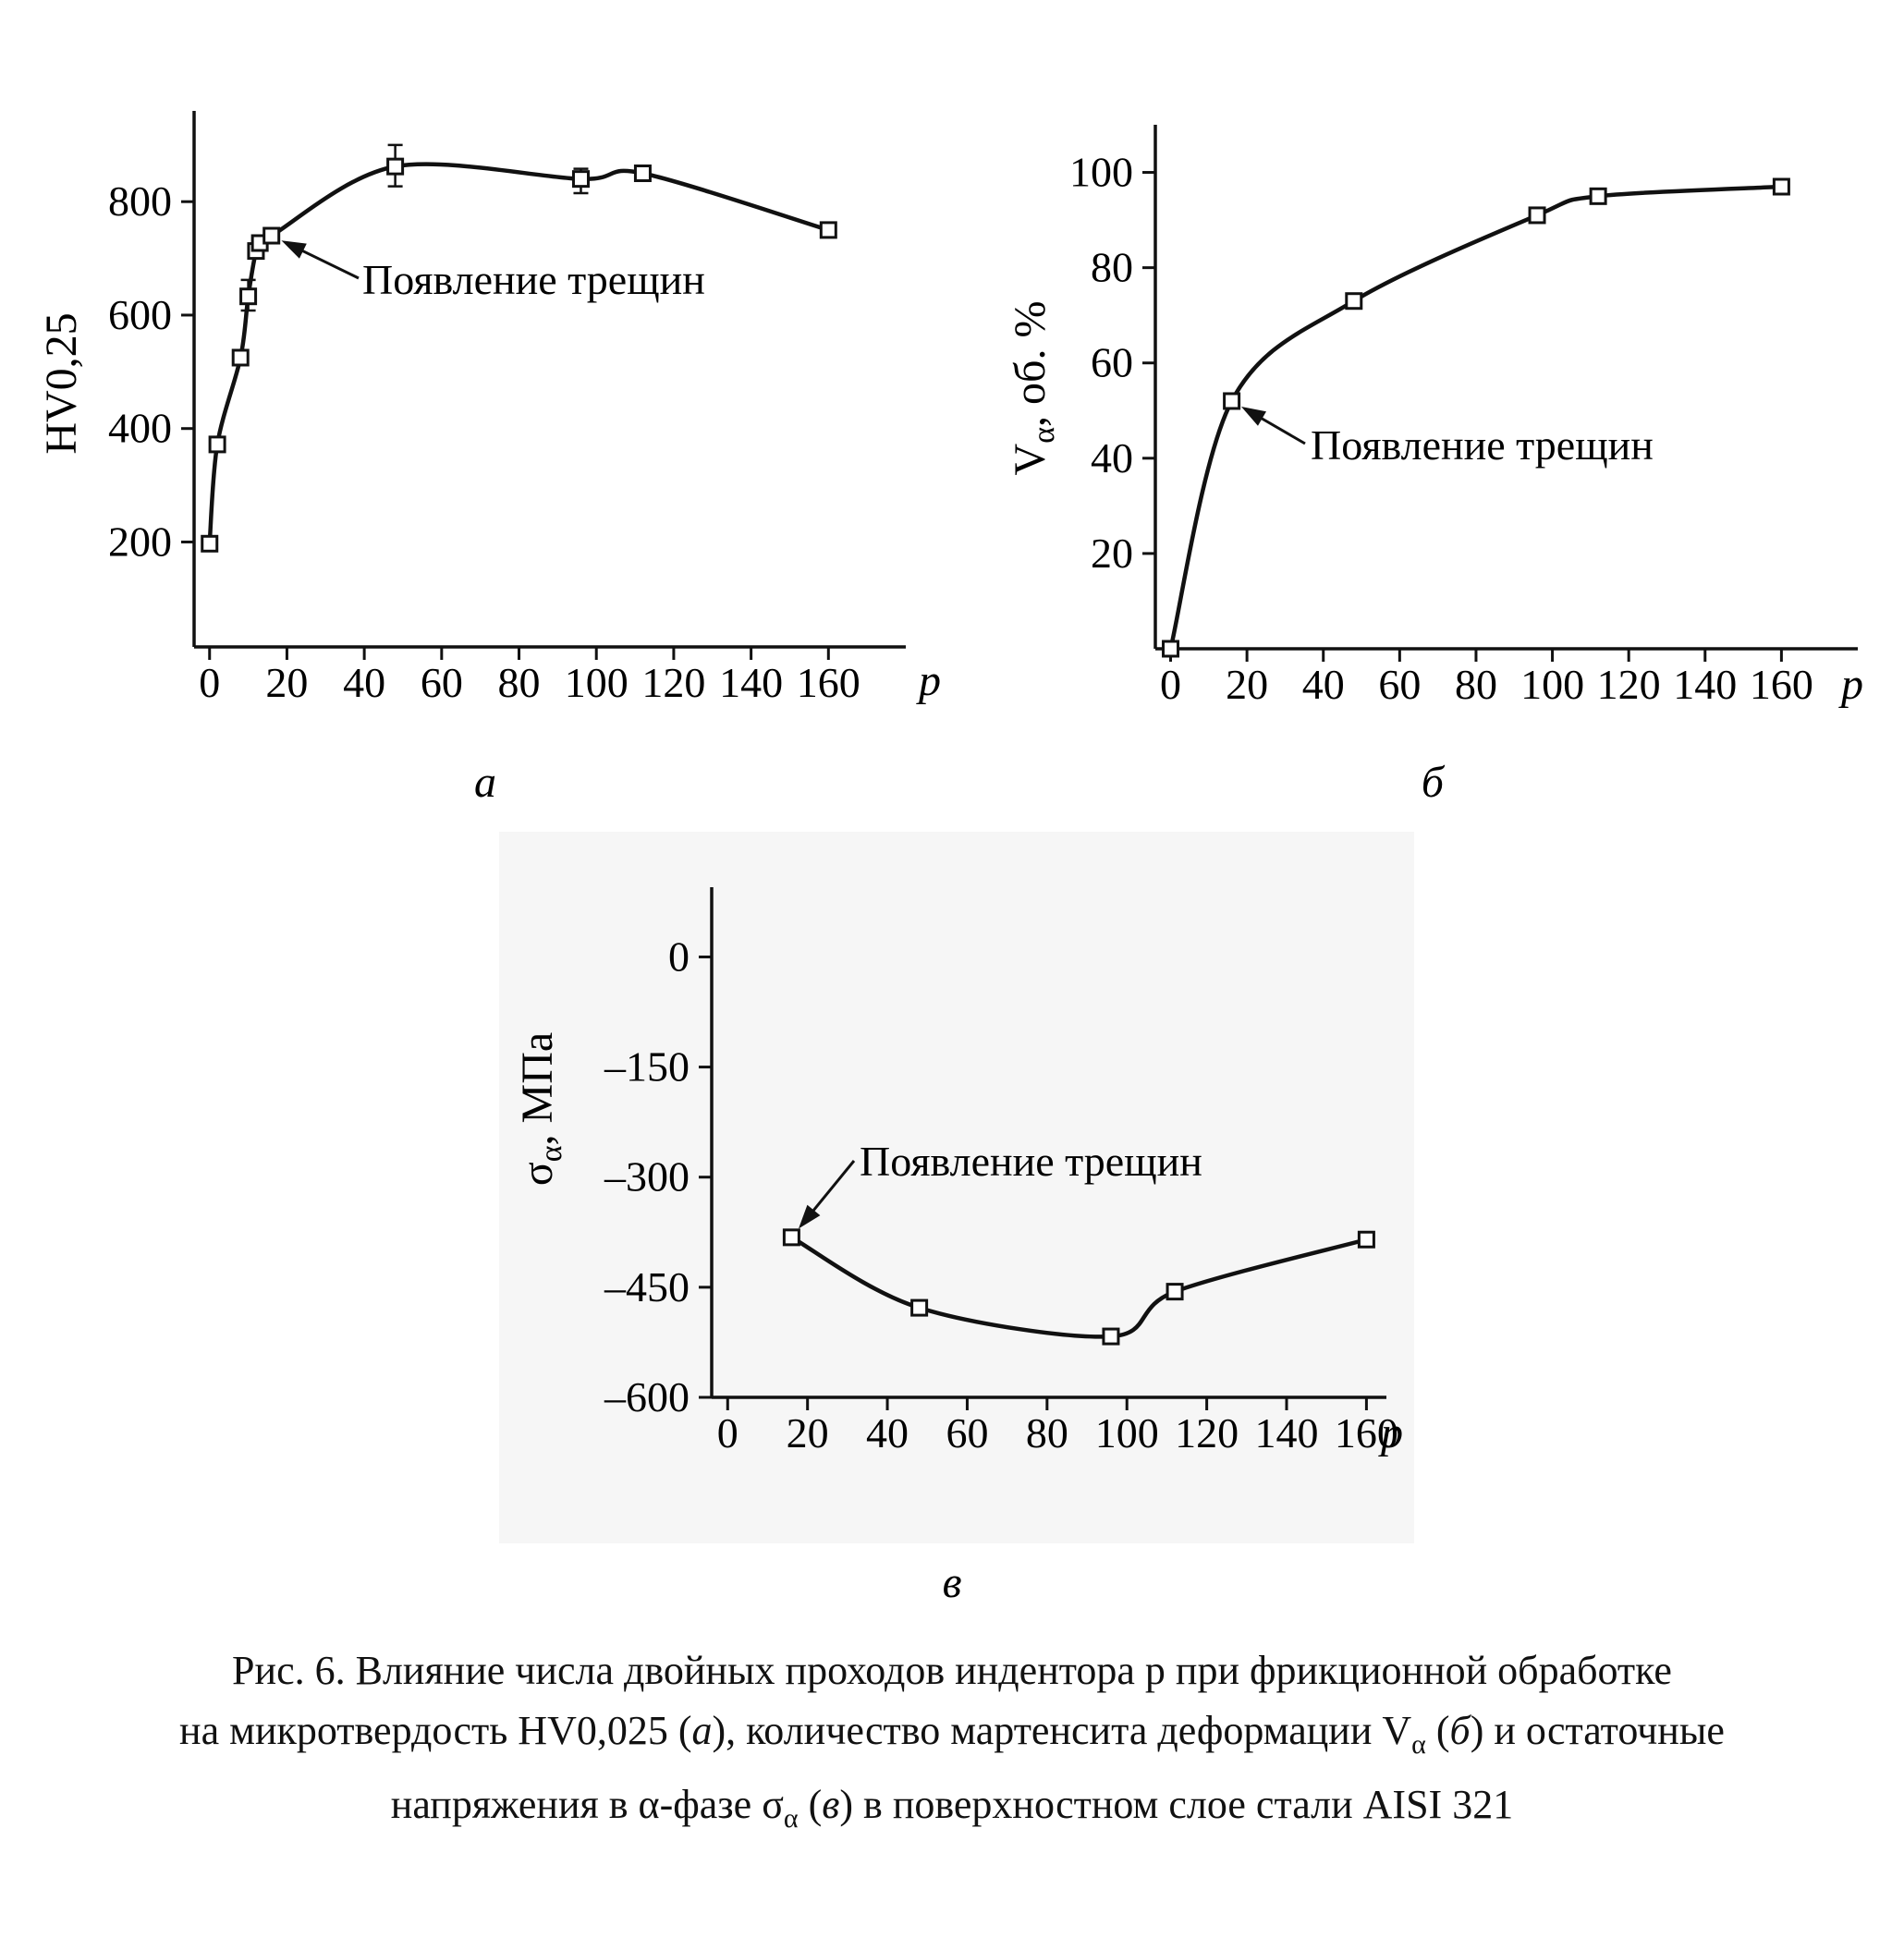 This screenshot has width=1904, height=1950. I want to click on chart-a-ytick-label: 800, so click(140, 201).